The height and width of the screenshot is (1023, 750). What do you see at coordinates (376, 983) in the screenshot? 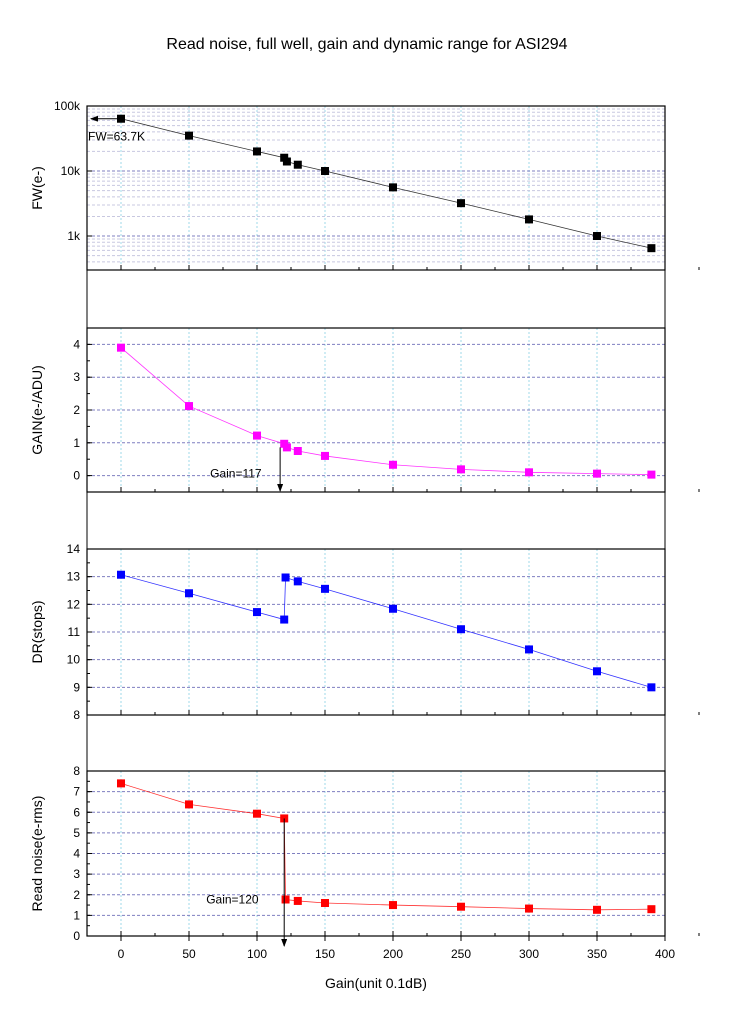
I see `x-axis-label: Gain(unit 0.1dB)` at bounding box center [376, 983].